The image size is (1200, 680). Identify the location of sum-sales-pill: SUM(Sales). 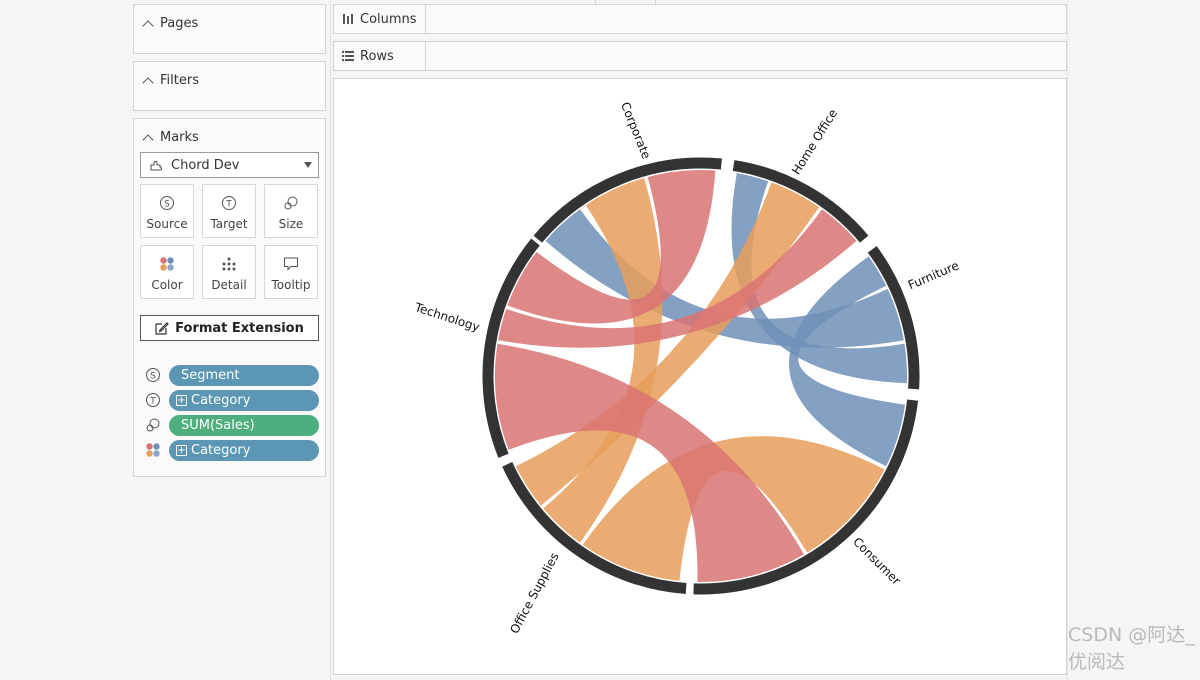
(244, 425).